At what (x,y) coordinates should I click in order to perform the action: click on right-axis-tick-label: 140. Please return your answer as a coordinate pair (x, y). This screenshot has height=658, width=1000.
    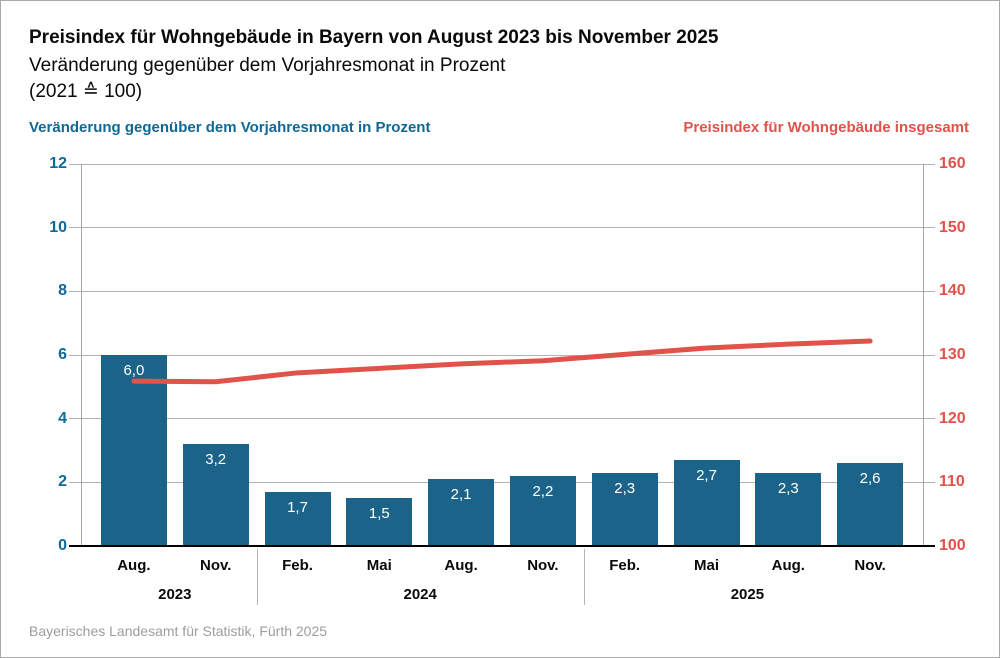
    Looking at the image, I should click on (952, 291).